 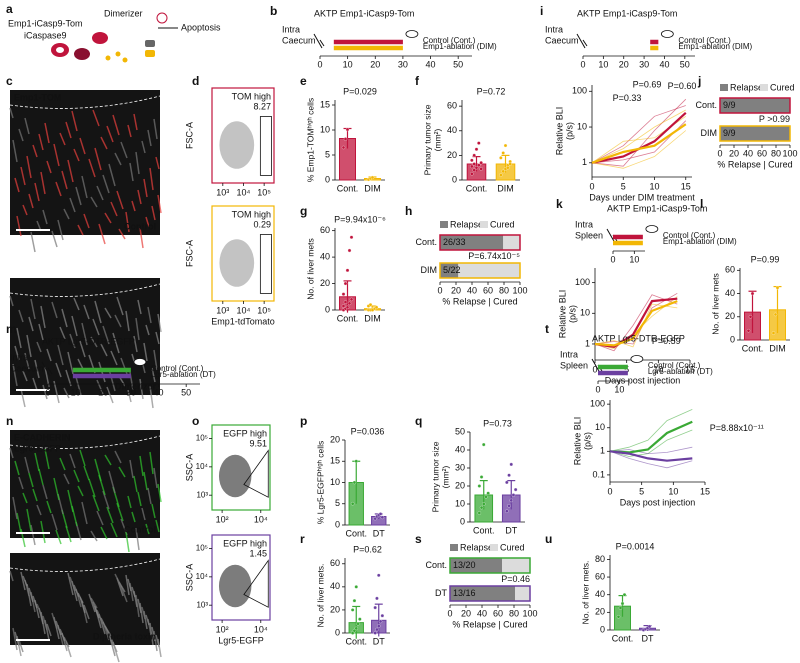 What do you see at coordinates (729, 105) in the screenshot?
I see `value-label: 9/9` at bounding box center [729, 105].